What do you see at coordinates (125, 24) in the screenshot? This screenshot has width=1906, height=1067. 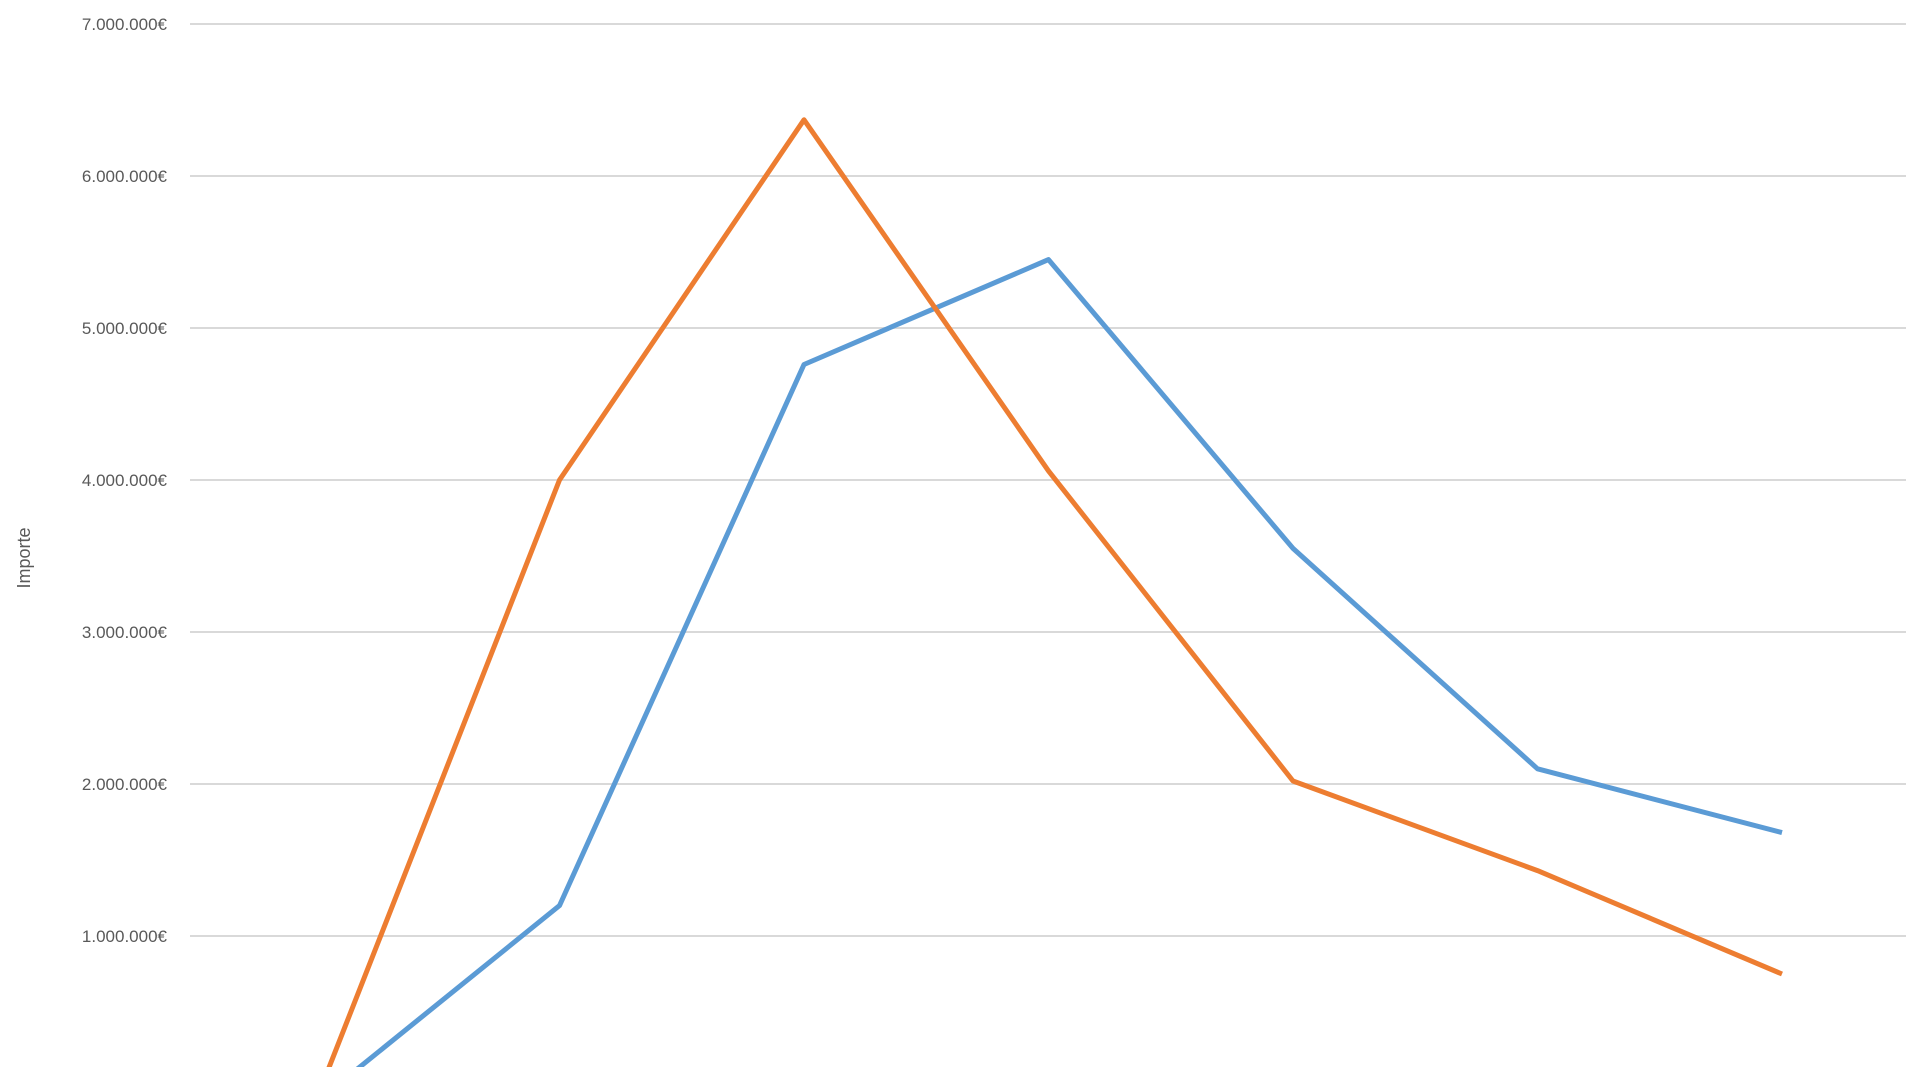 I see `y-tick-label: 7.000.000€` at bounding box center [125, 24].